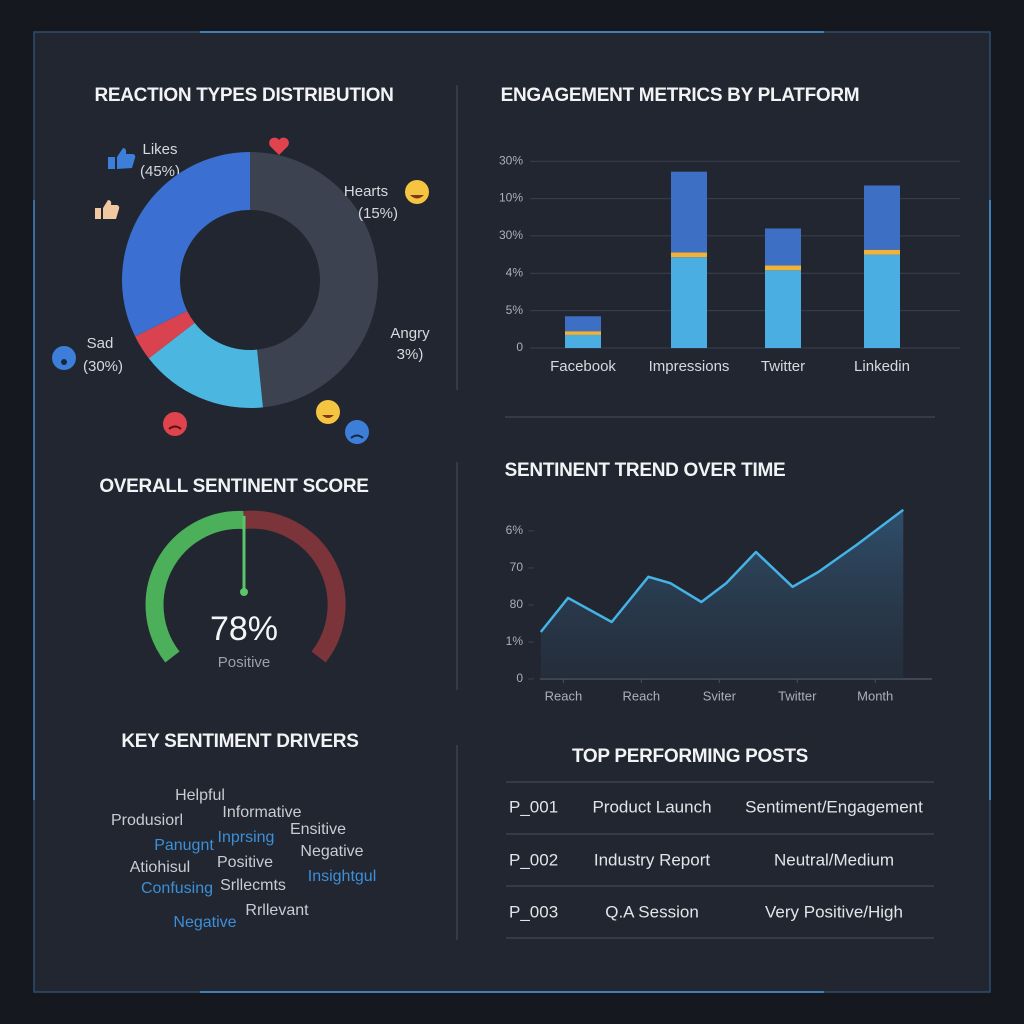 This screenshot has height=1024, width=1024. Describe the element at coordinates (645, 470) in the screenshot. I see `chart-title: SENTINENT TREND OVER TIME` at that location.